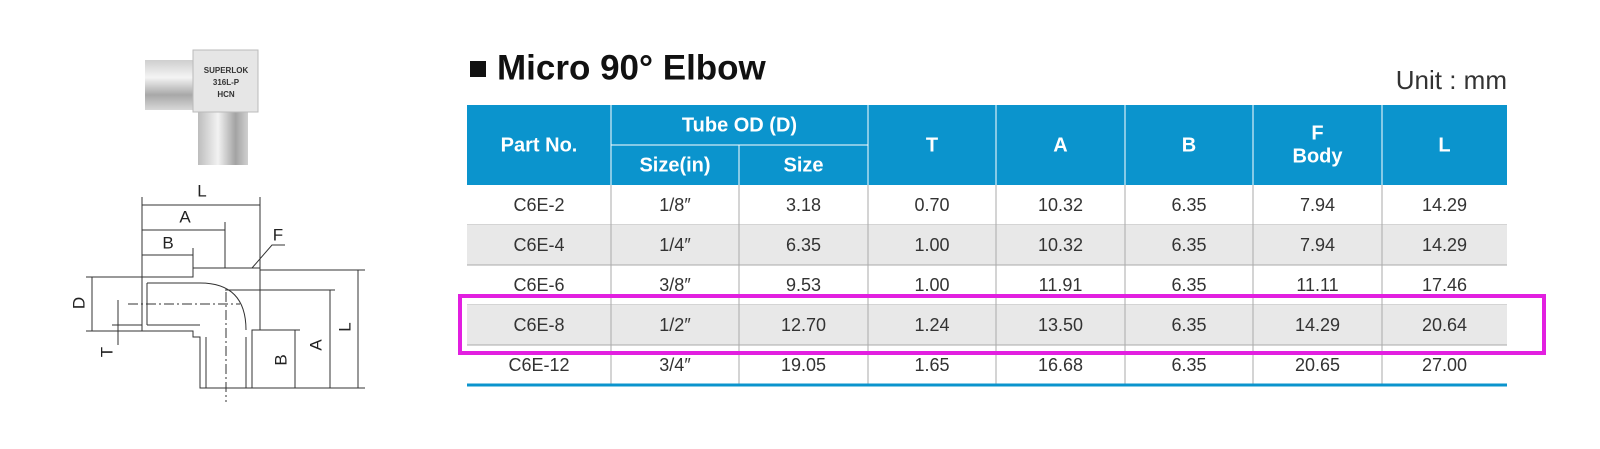  What do you see at coordinates (217, 291) in the screenshot?
I see `technical-drawing: L A B F D T B A L` at bounding box center [217, 291].